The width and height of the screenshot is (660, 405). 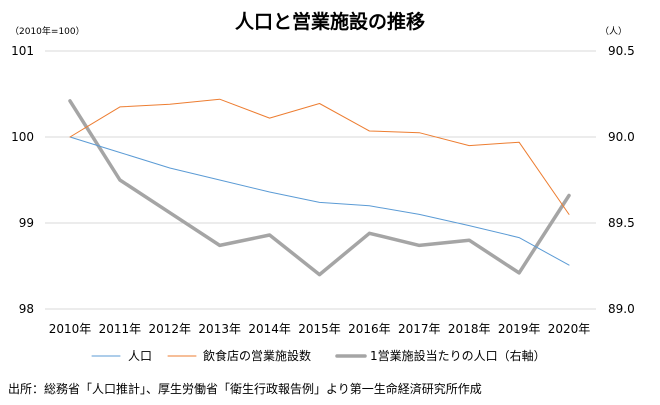 I want to click on x-tick-label: 2011年, so click(x=120, y=329).